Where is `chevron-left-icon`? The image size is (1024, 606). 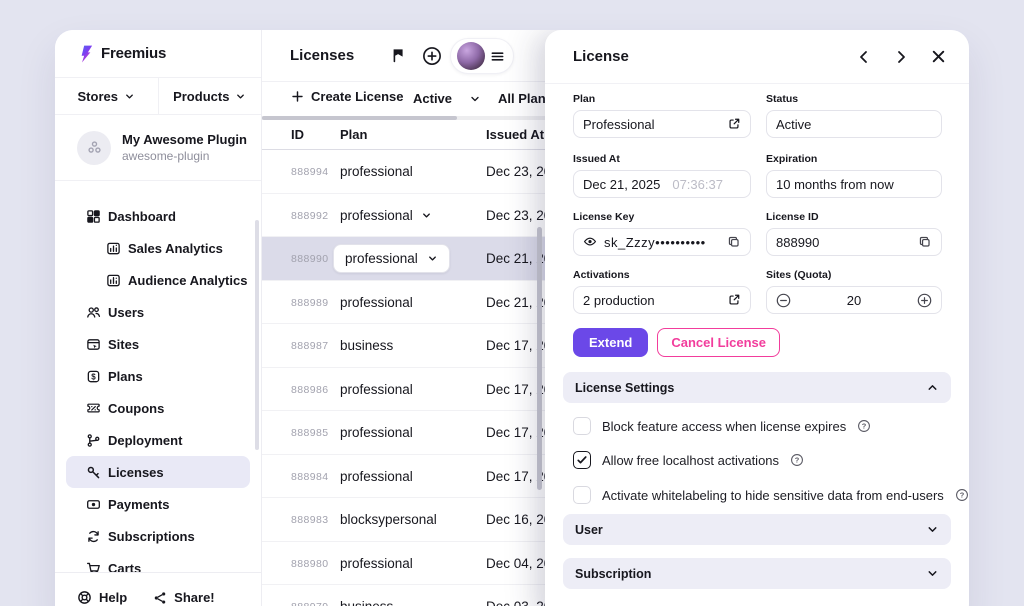 chevron-left-icon is located at coordinates (864, 57).